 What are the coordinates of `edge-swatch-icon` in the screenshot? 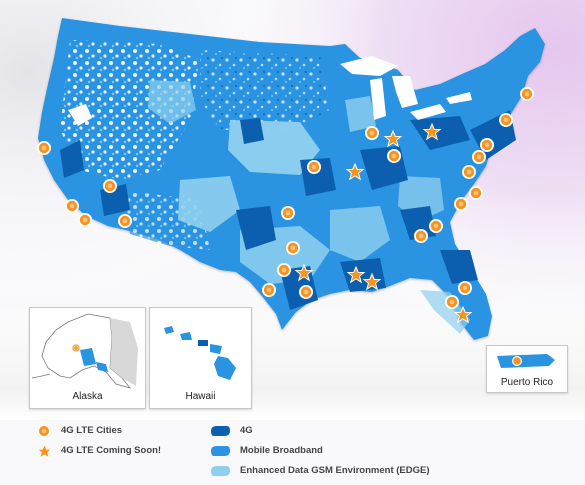 It's located at (220, 471).